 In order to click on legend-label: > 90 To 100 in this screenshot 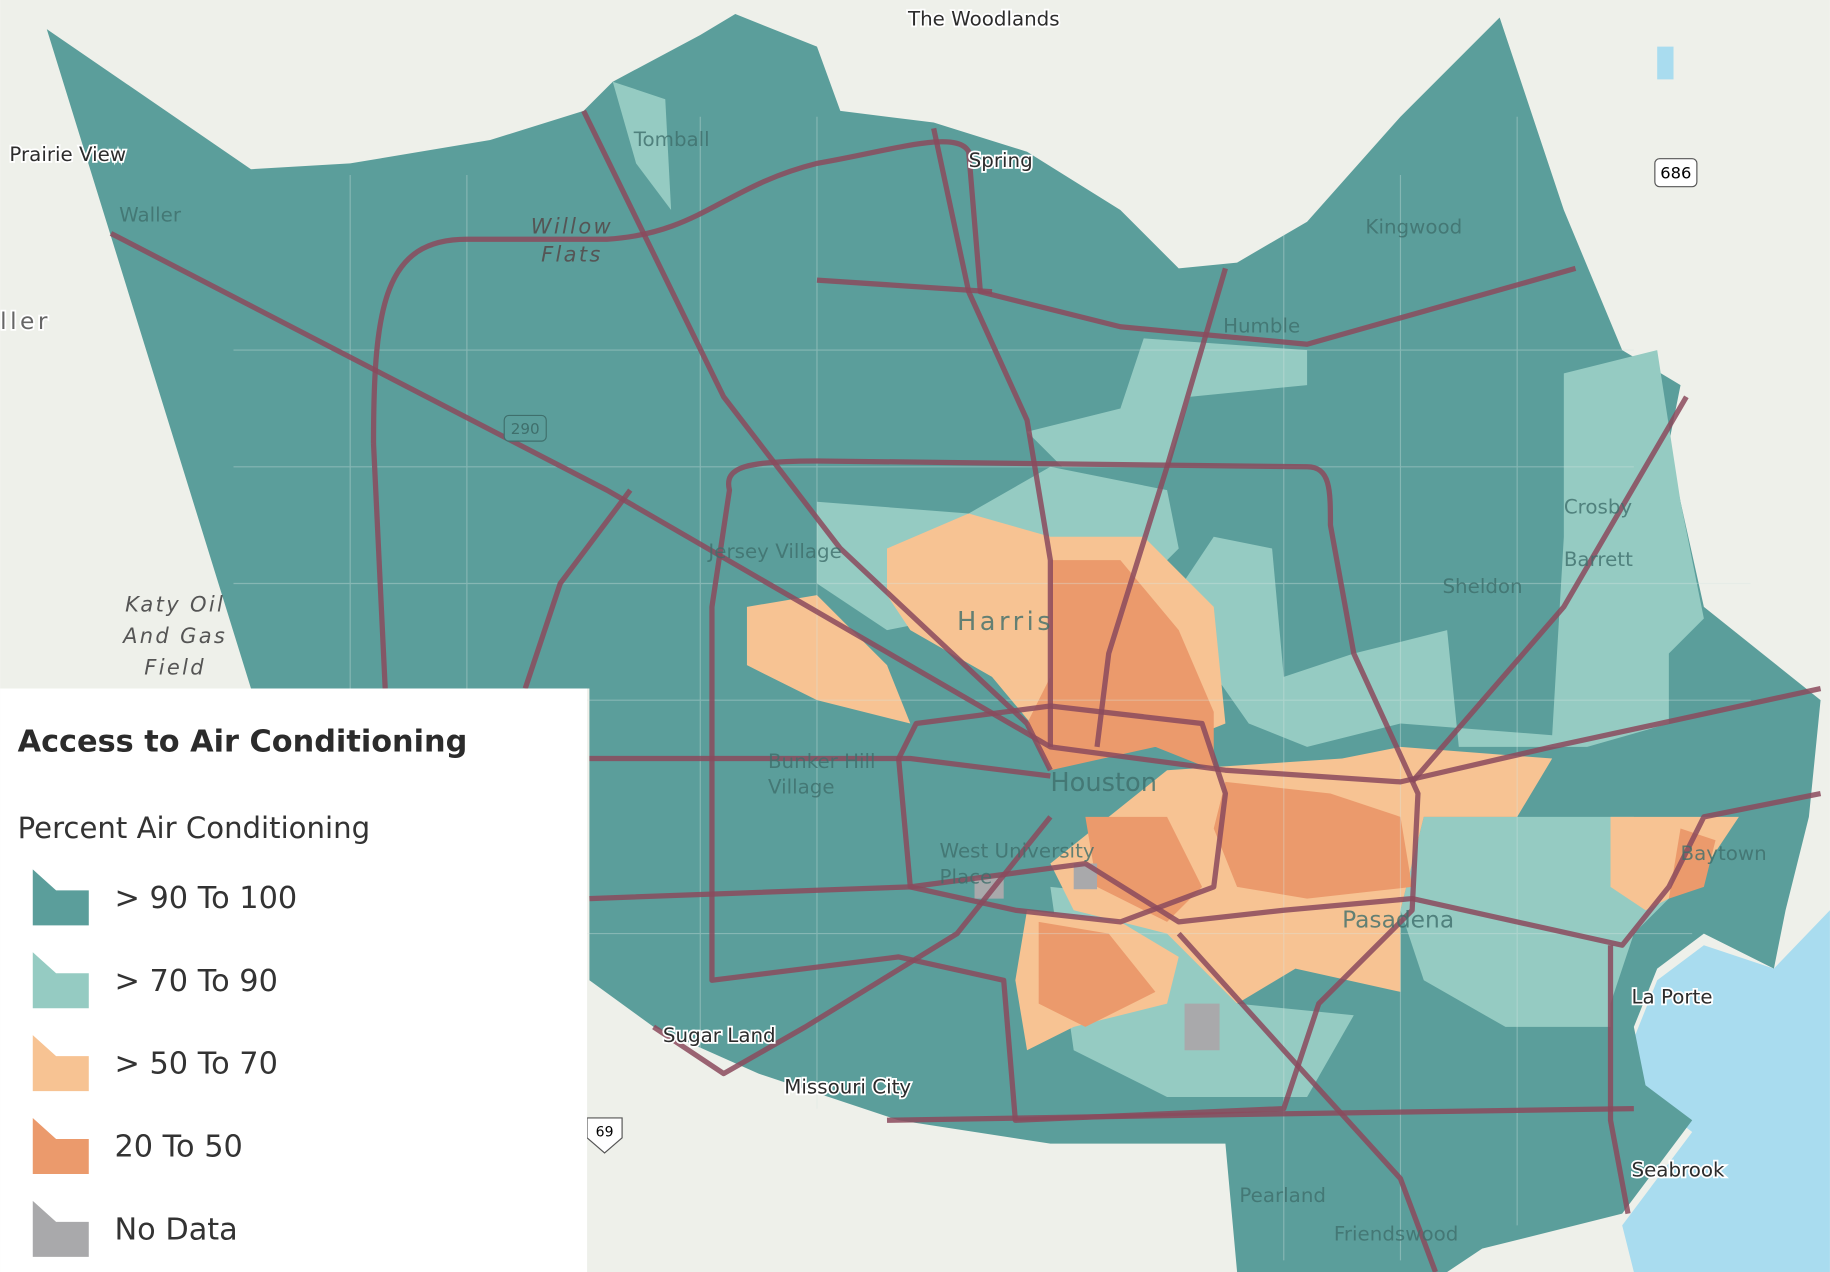, I will do `click(205, 898)`.